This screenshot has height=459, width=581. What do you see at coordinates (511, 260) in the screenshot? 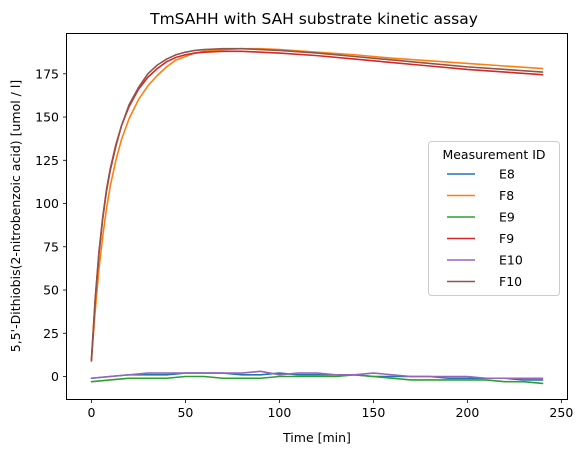
I see `legend-label-e10: E10` at bounding box center [511, 260].